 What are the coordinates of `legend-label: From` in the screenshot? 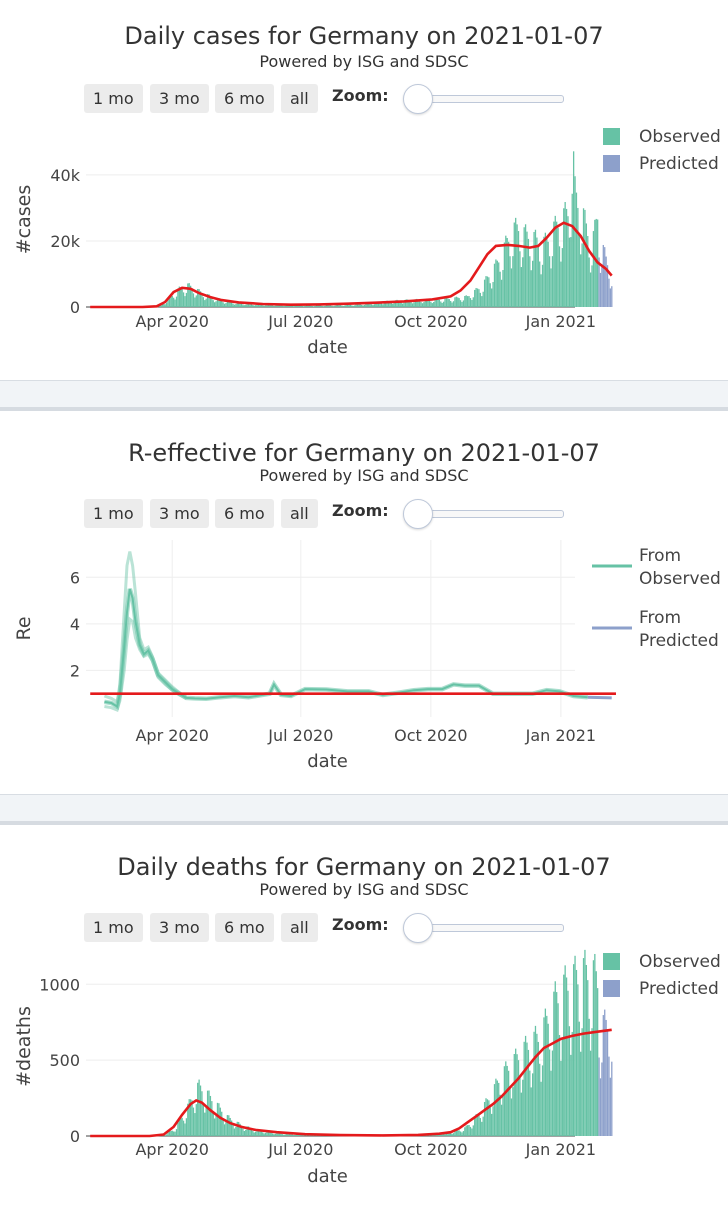 It's located at (660, 618).